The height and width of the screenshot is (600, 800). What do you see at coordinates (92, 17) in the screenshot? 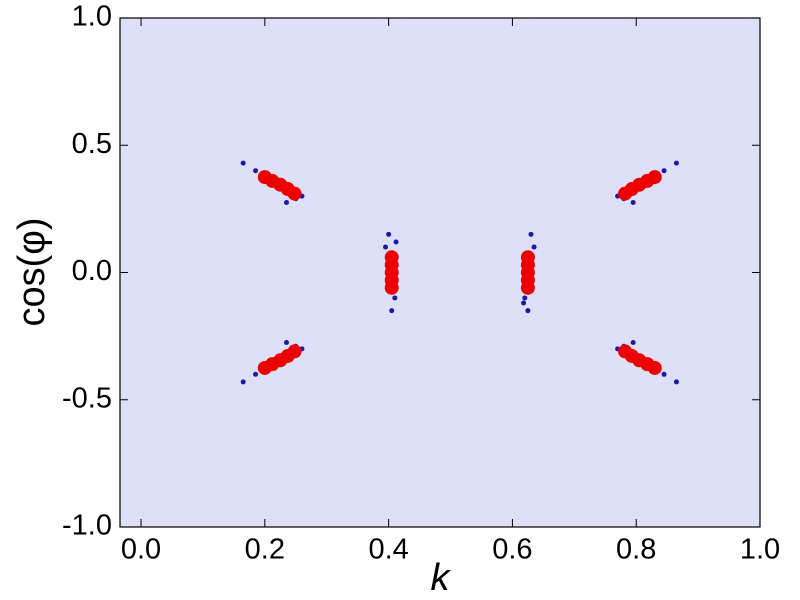
I see `y-tick-label: 1.0` at bounding box center [92, 17].